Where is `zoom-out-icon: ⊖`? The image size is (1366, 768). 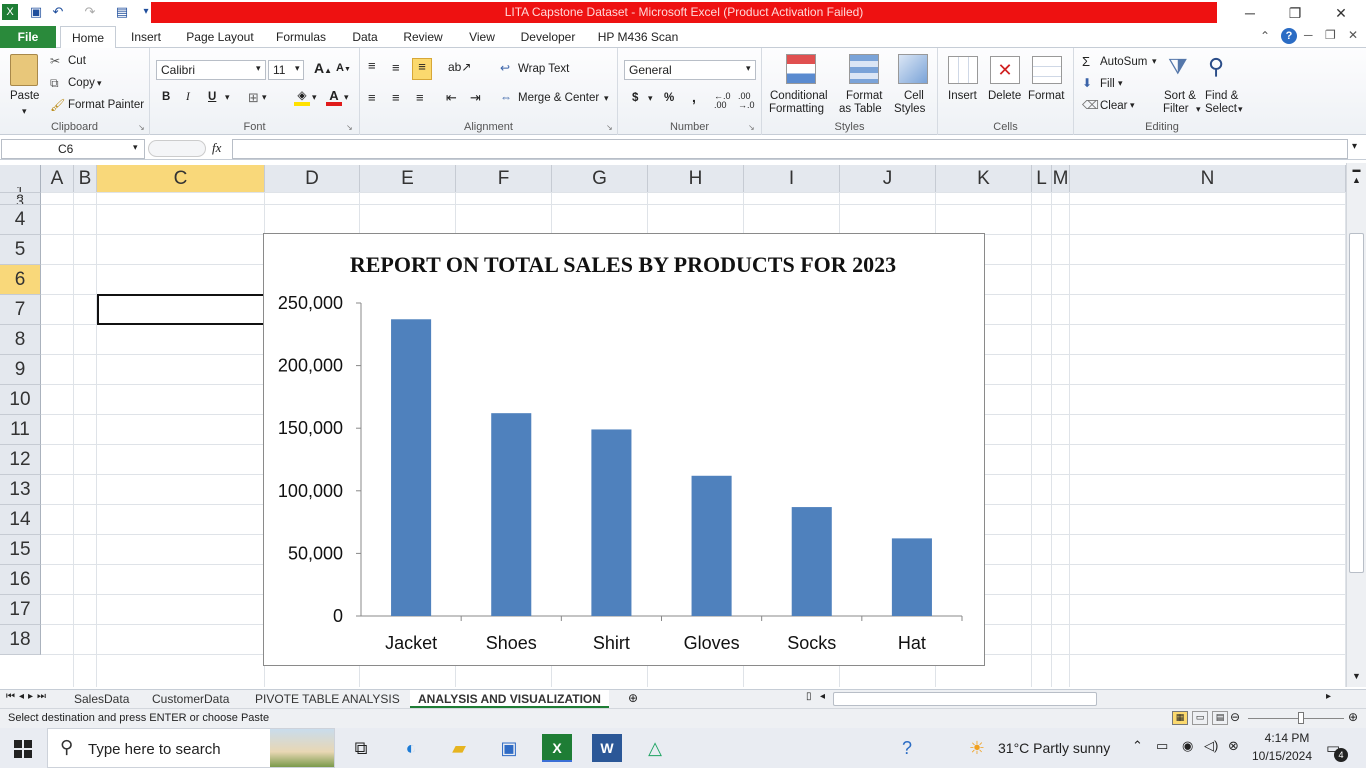 zoom-out-icon: ⊖ is located at coordinates (1235, 717).